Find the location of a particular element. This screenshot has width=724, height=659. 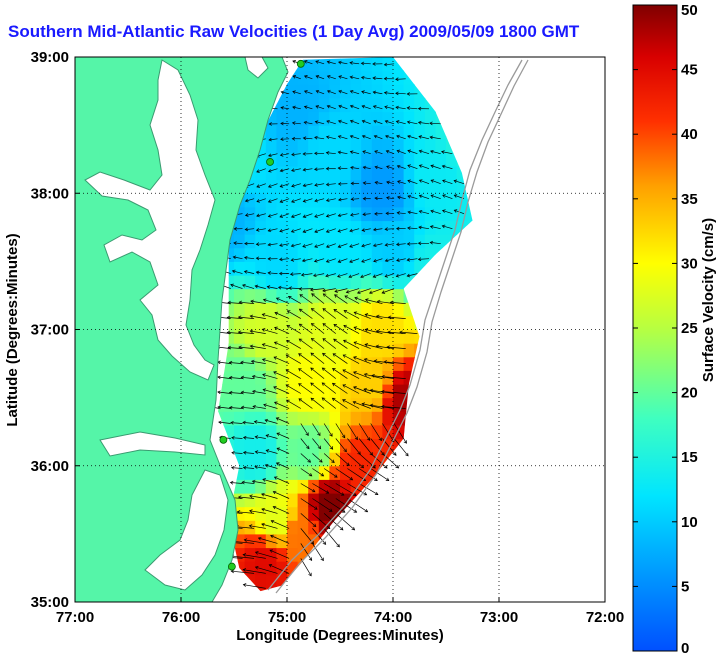

x-axis-ticks: 77:00 76:00 75:00 74:00 73:00 72:00 is located at coordinates (340, 611).